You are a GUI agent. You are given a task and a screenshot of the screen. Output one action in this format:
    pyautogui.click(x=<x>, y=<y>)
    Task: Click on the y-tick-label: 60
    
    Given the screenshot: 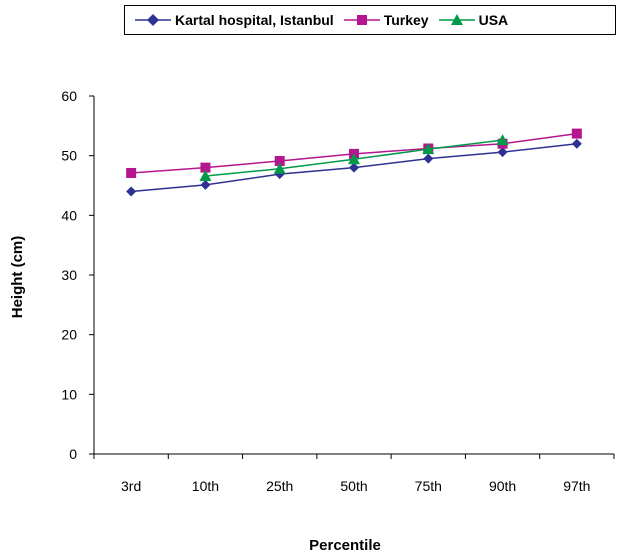 What is the action you would take?
    pyautogui.click(x=69, y=96)
    